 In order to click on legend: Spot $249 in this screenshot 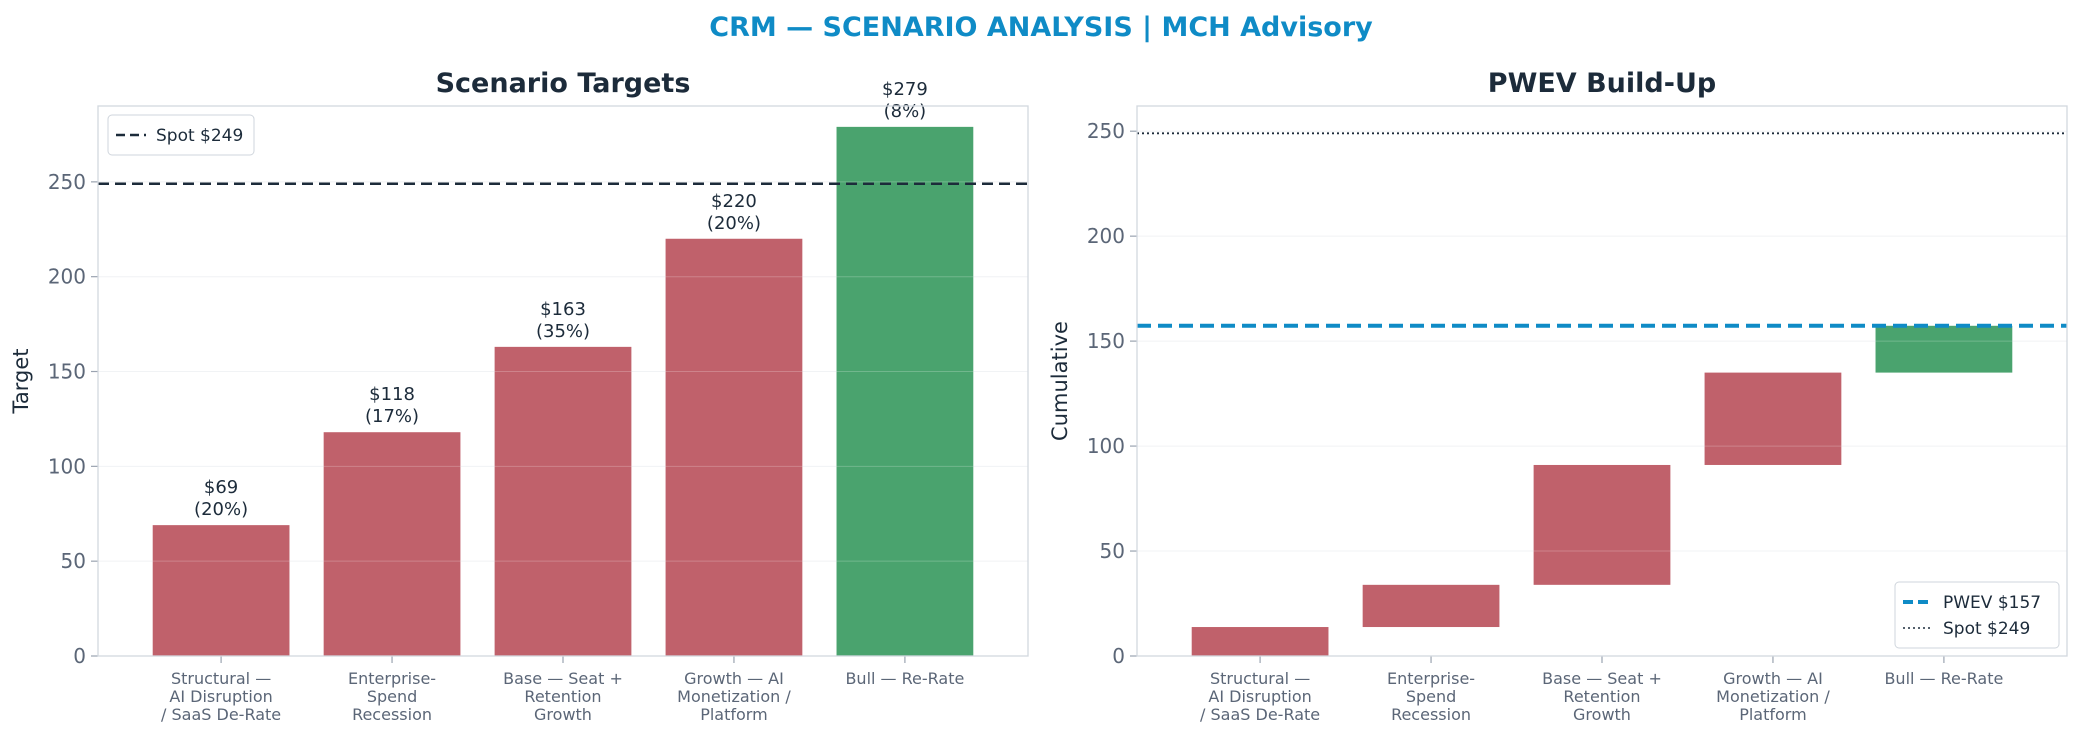, I will do `click(181, 135)`.